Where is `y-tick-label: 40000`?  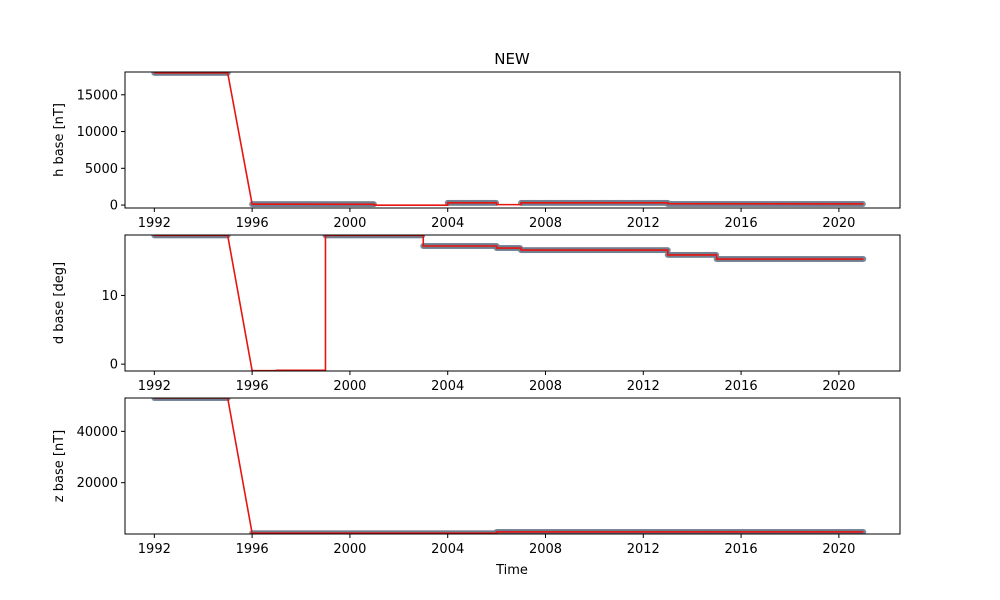 y-tick-label: 40000 is located at coordinates (97, 432).